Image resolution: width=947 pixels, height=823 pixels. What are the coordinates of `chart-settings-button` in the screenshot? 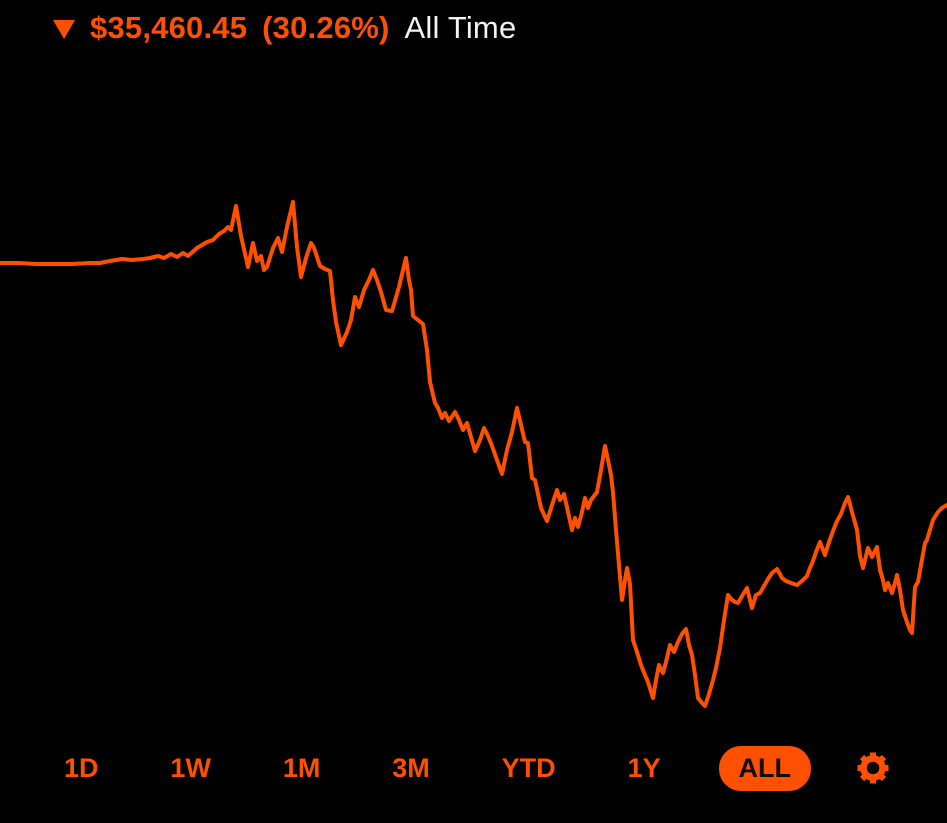 It's located at (873, 768).